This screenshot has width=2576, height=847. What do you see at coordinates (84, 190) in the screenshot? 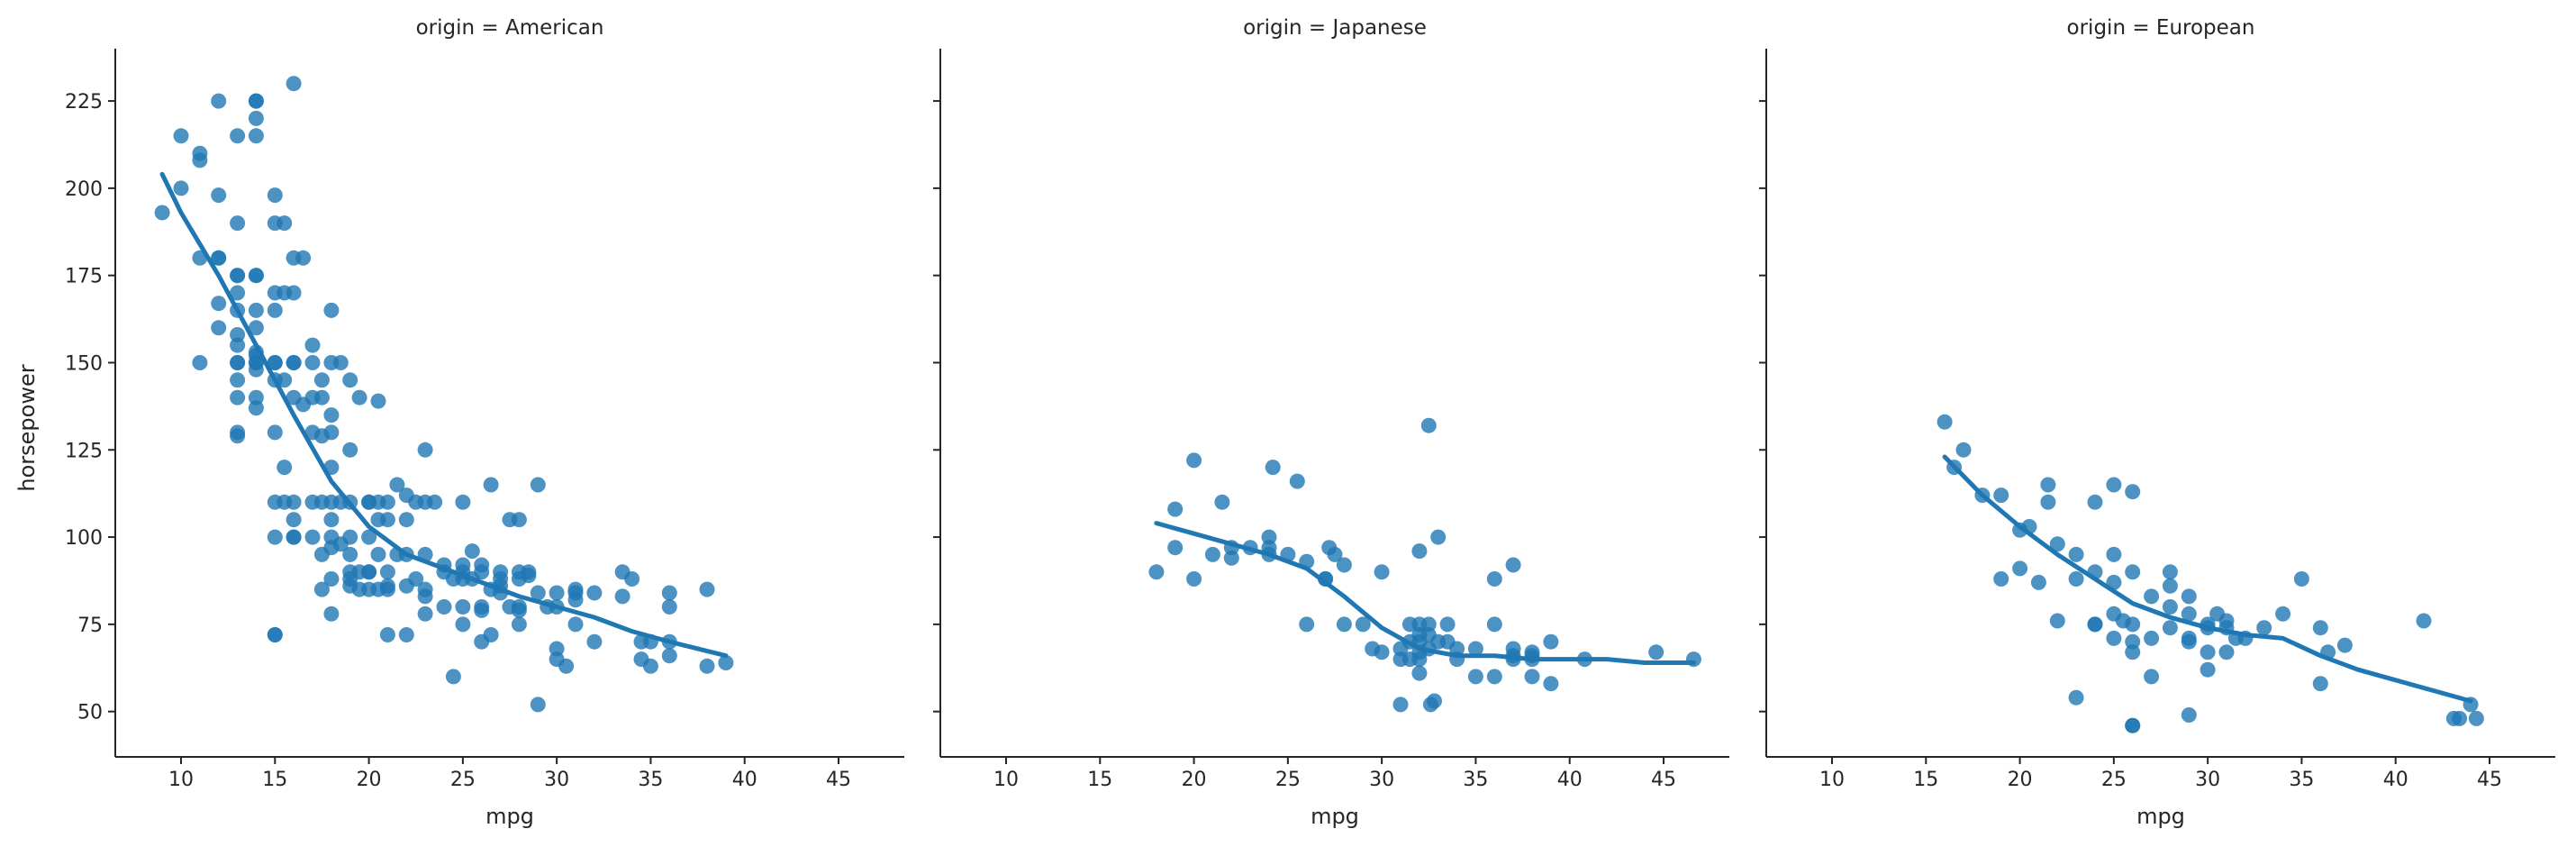
I see `y-tick-label: 200` at bounding box center [84, 190].